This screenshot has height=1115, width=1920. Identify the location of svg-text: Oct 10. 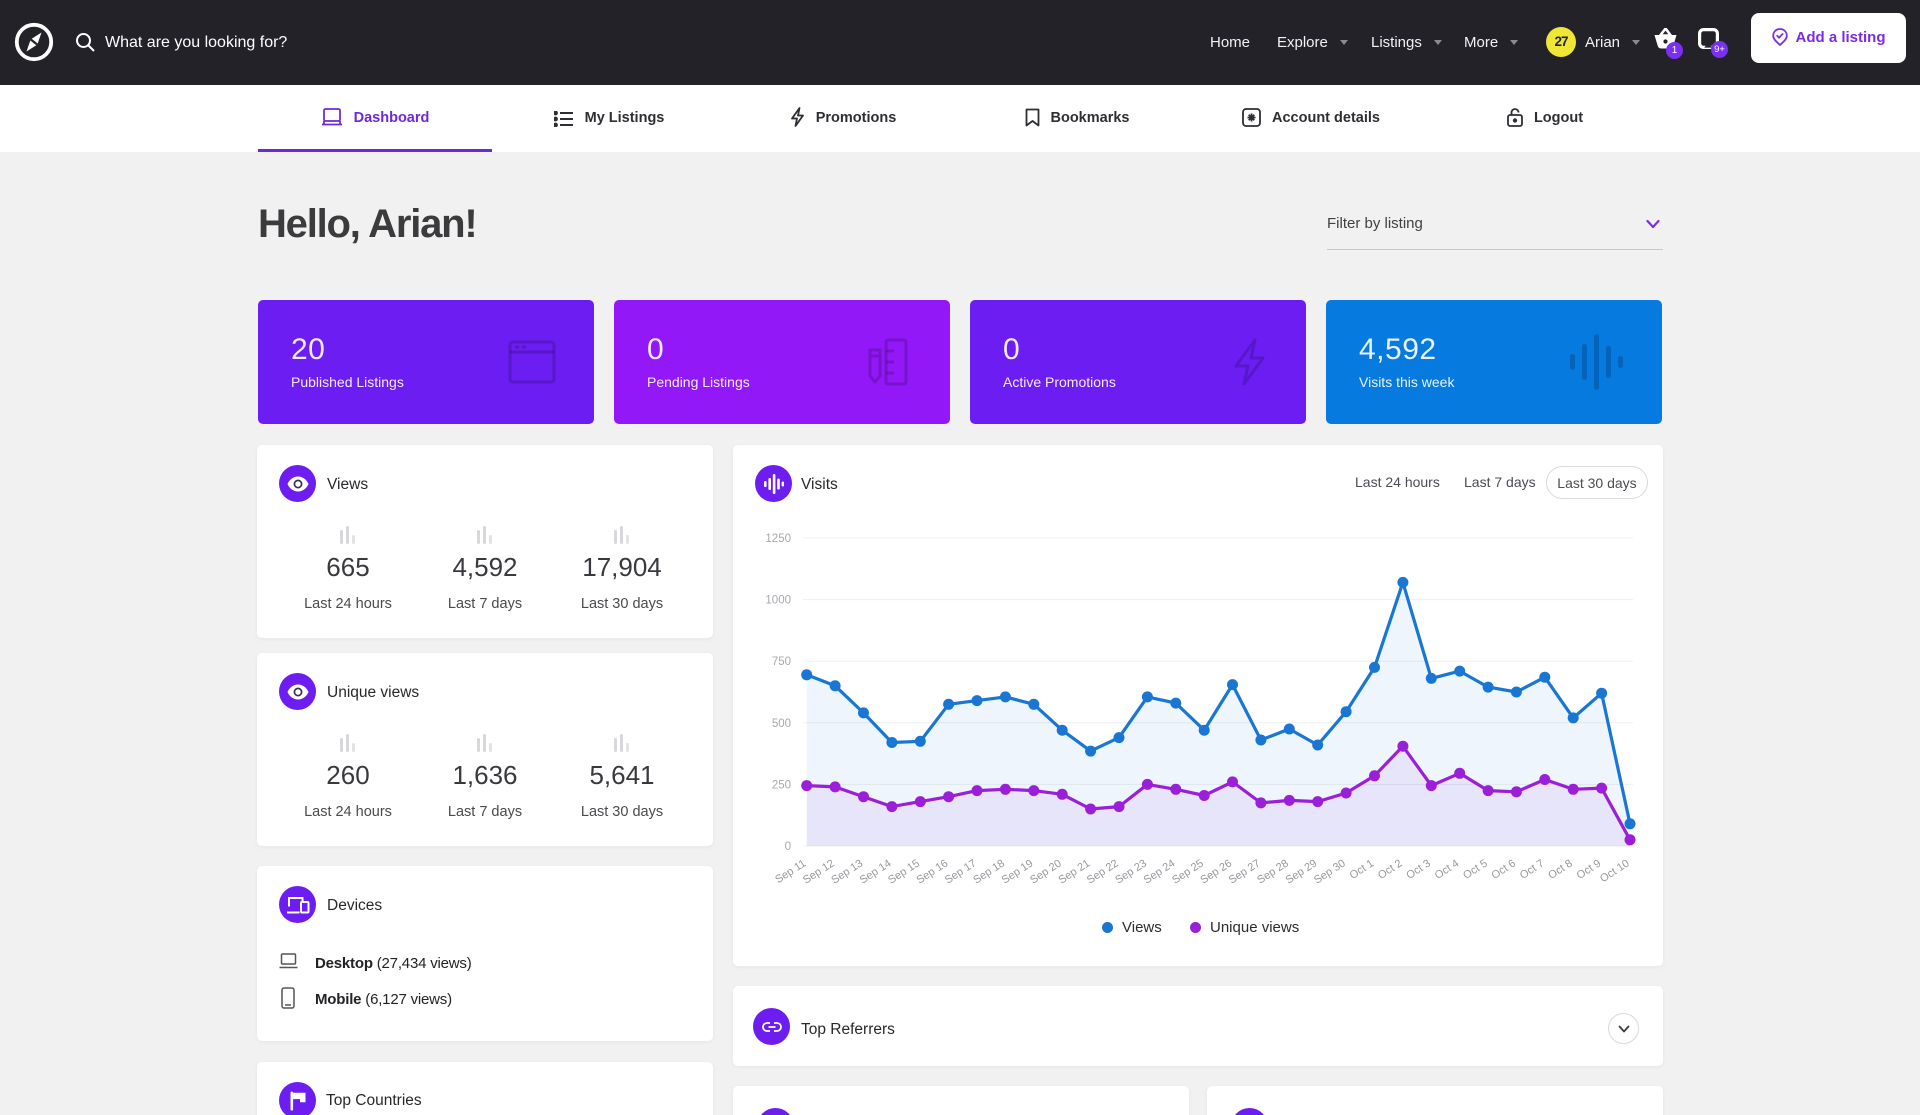
(1615, 871).